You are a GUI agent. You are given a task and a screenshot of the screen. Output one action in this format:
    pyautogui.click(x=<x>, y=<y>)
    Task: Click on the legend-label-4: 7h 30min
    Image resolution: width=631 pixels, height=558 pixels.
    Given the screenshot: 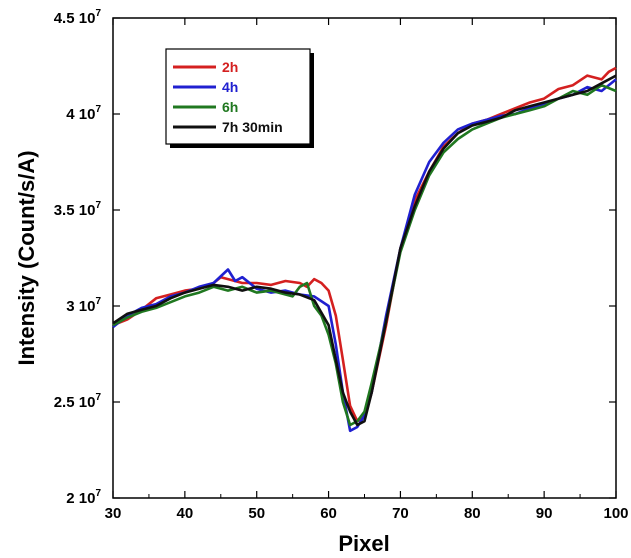 What is the action you would take?
    pyautogui.click(x=252, y=127)
    